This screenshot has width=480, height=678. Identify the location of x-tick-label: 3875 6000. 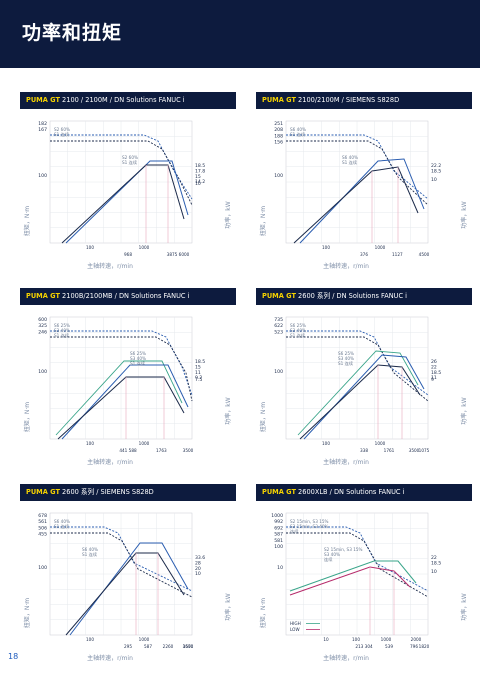
(178, 254).